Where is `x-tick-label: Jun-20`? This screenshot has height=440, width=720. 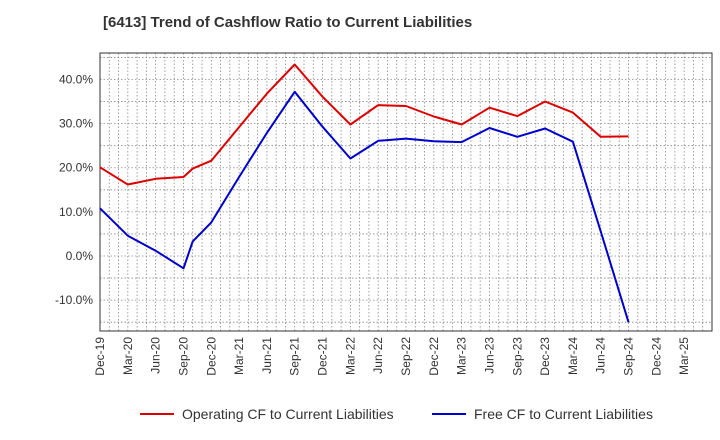
x-tick-label: Jun-20 is located at coordinates (156, 355).